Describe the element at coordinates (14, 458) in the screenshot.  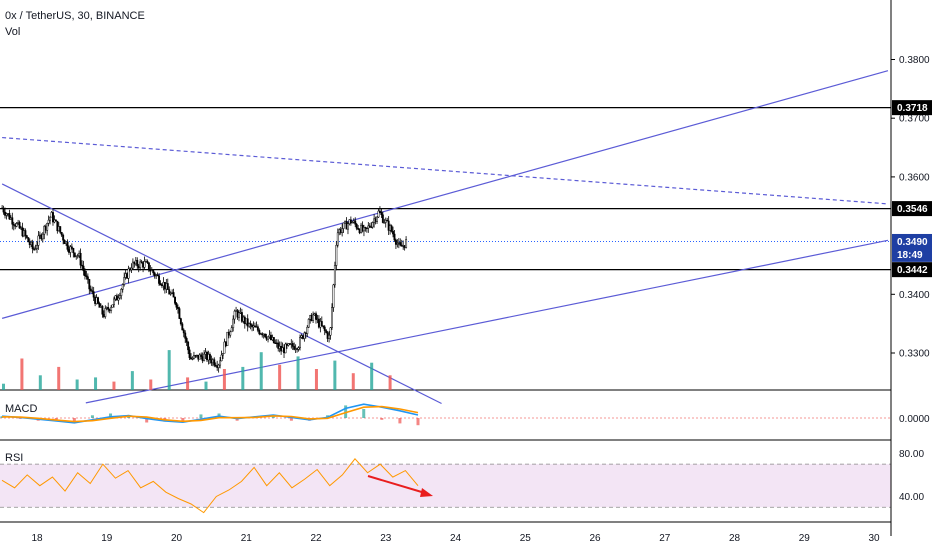
I see `rsi-label: RSI` at that location.